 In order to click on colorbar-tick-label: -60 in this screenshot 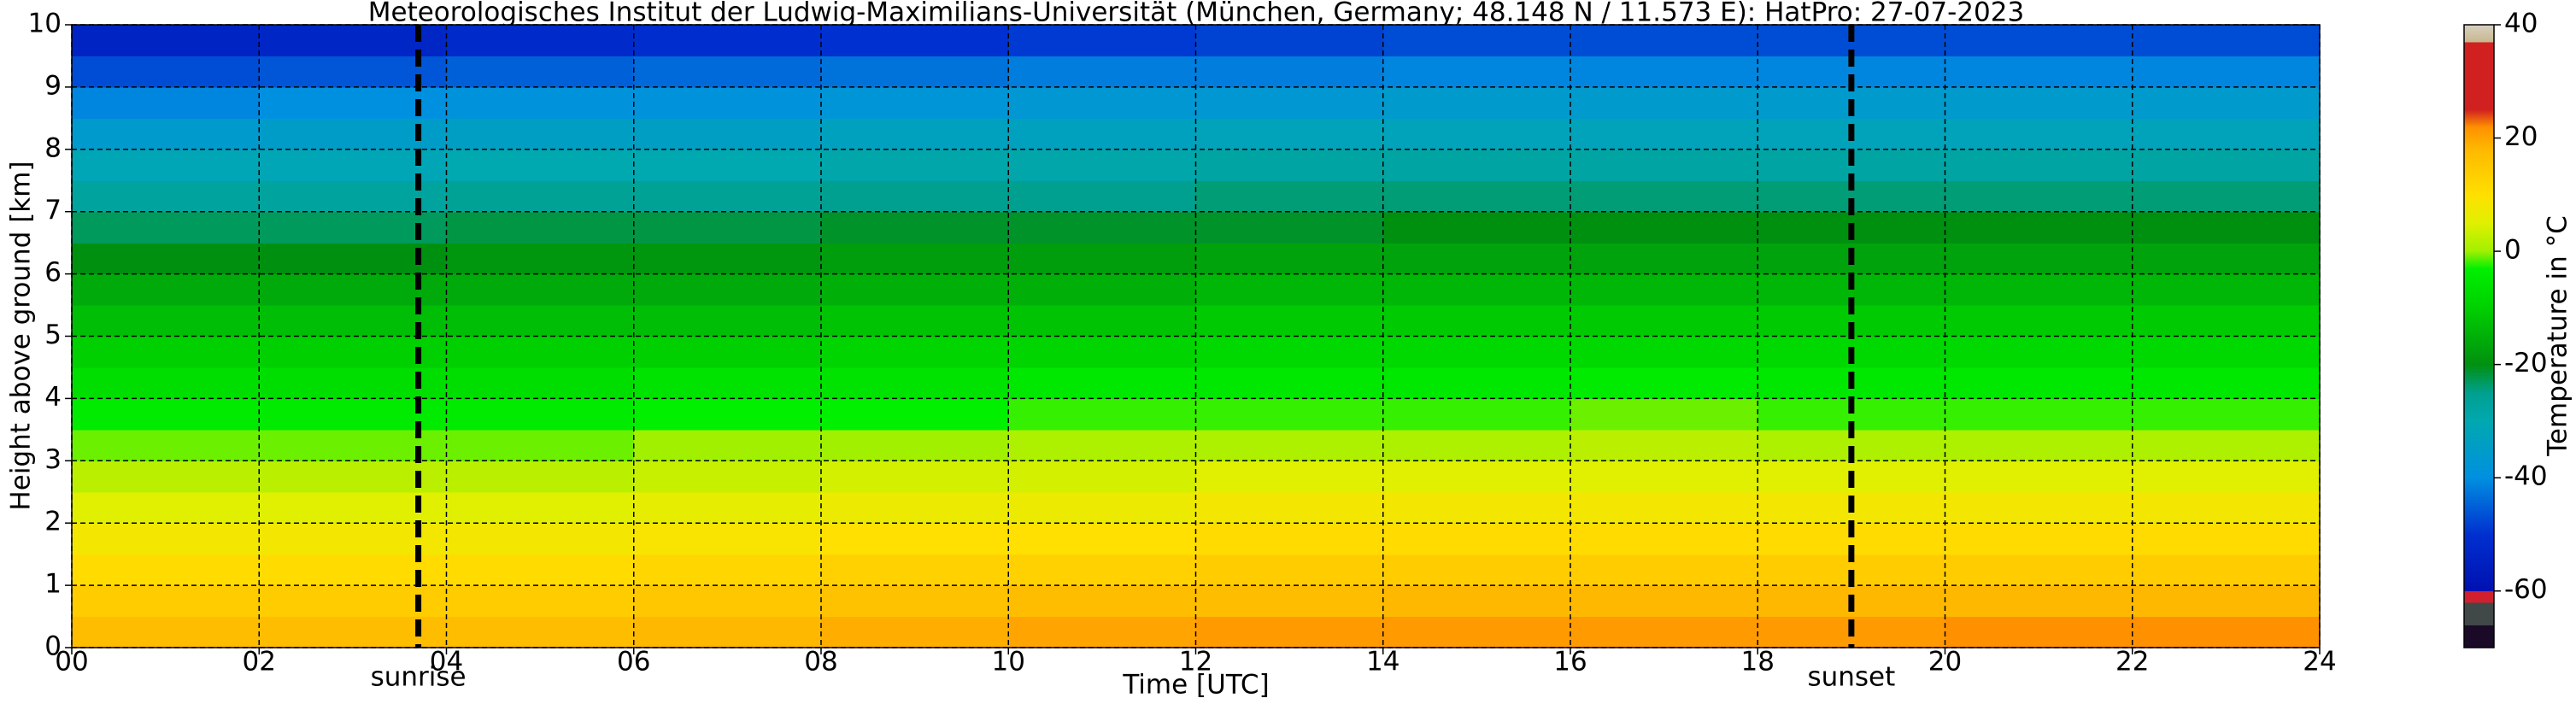, I will do `click(2526, 589)`.